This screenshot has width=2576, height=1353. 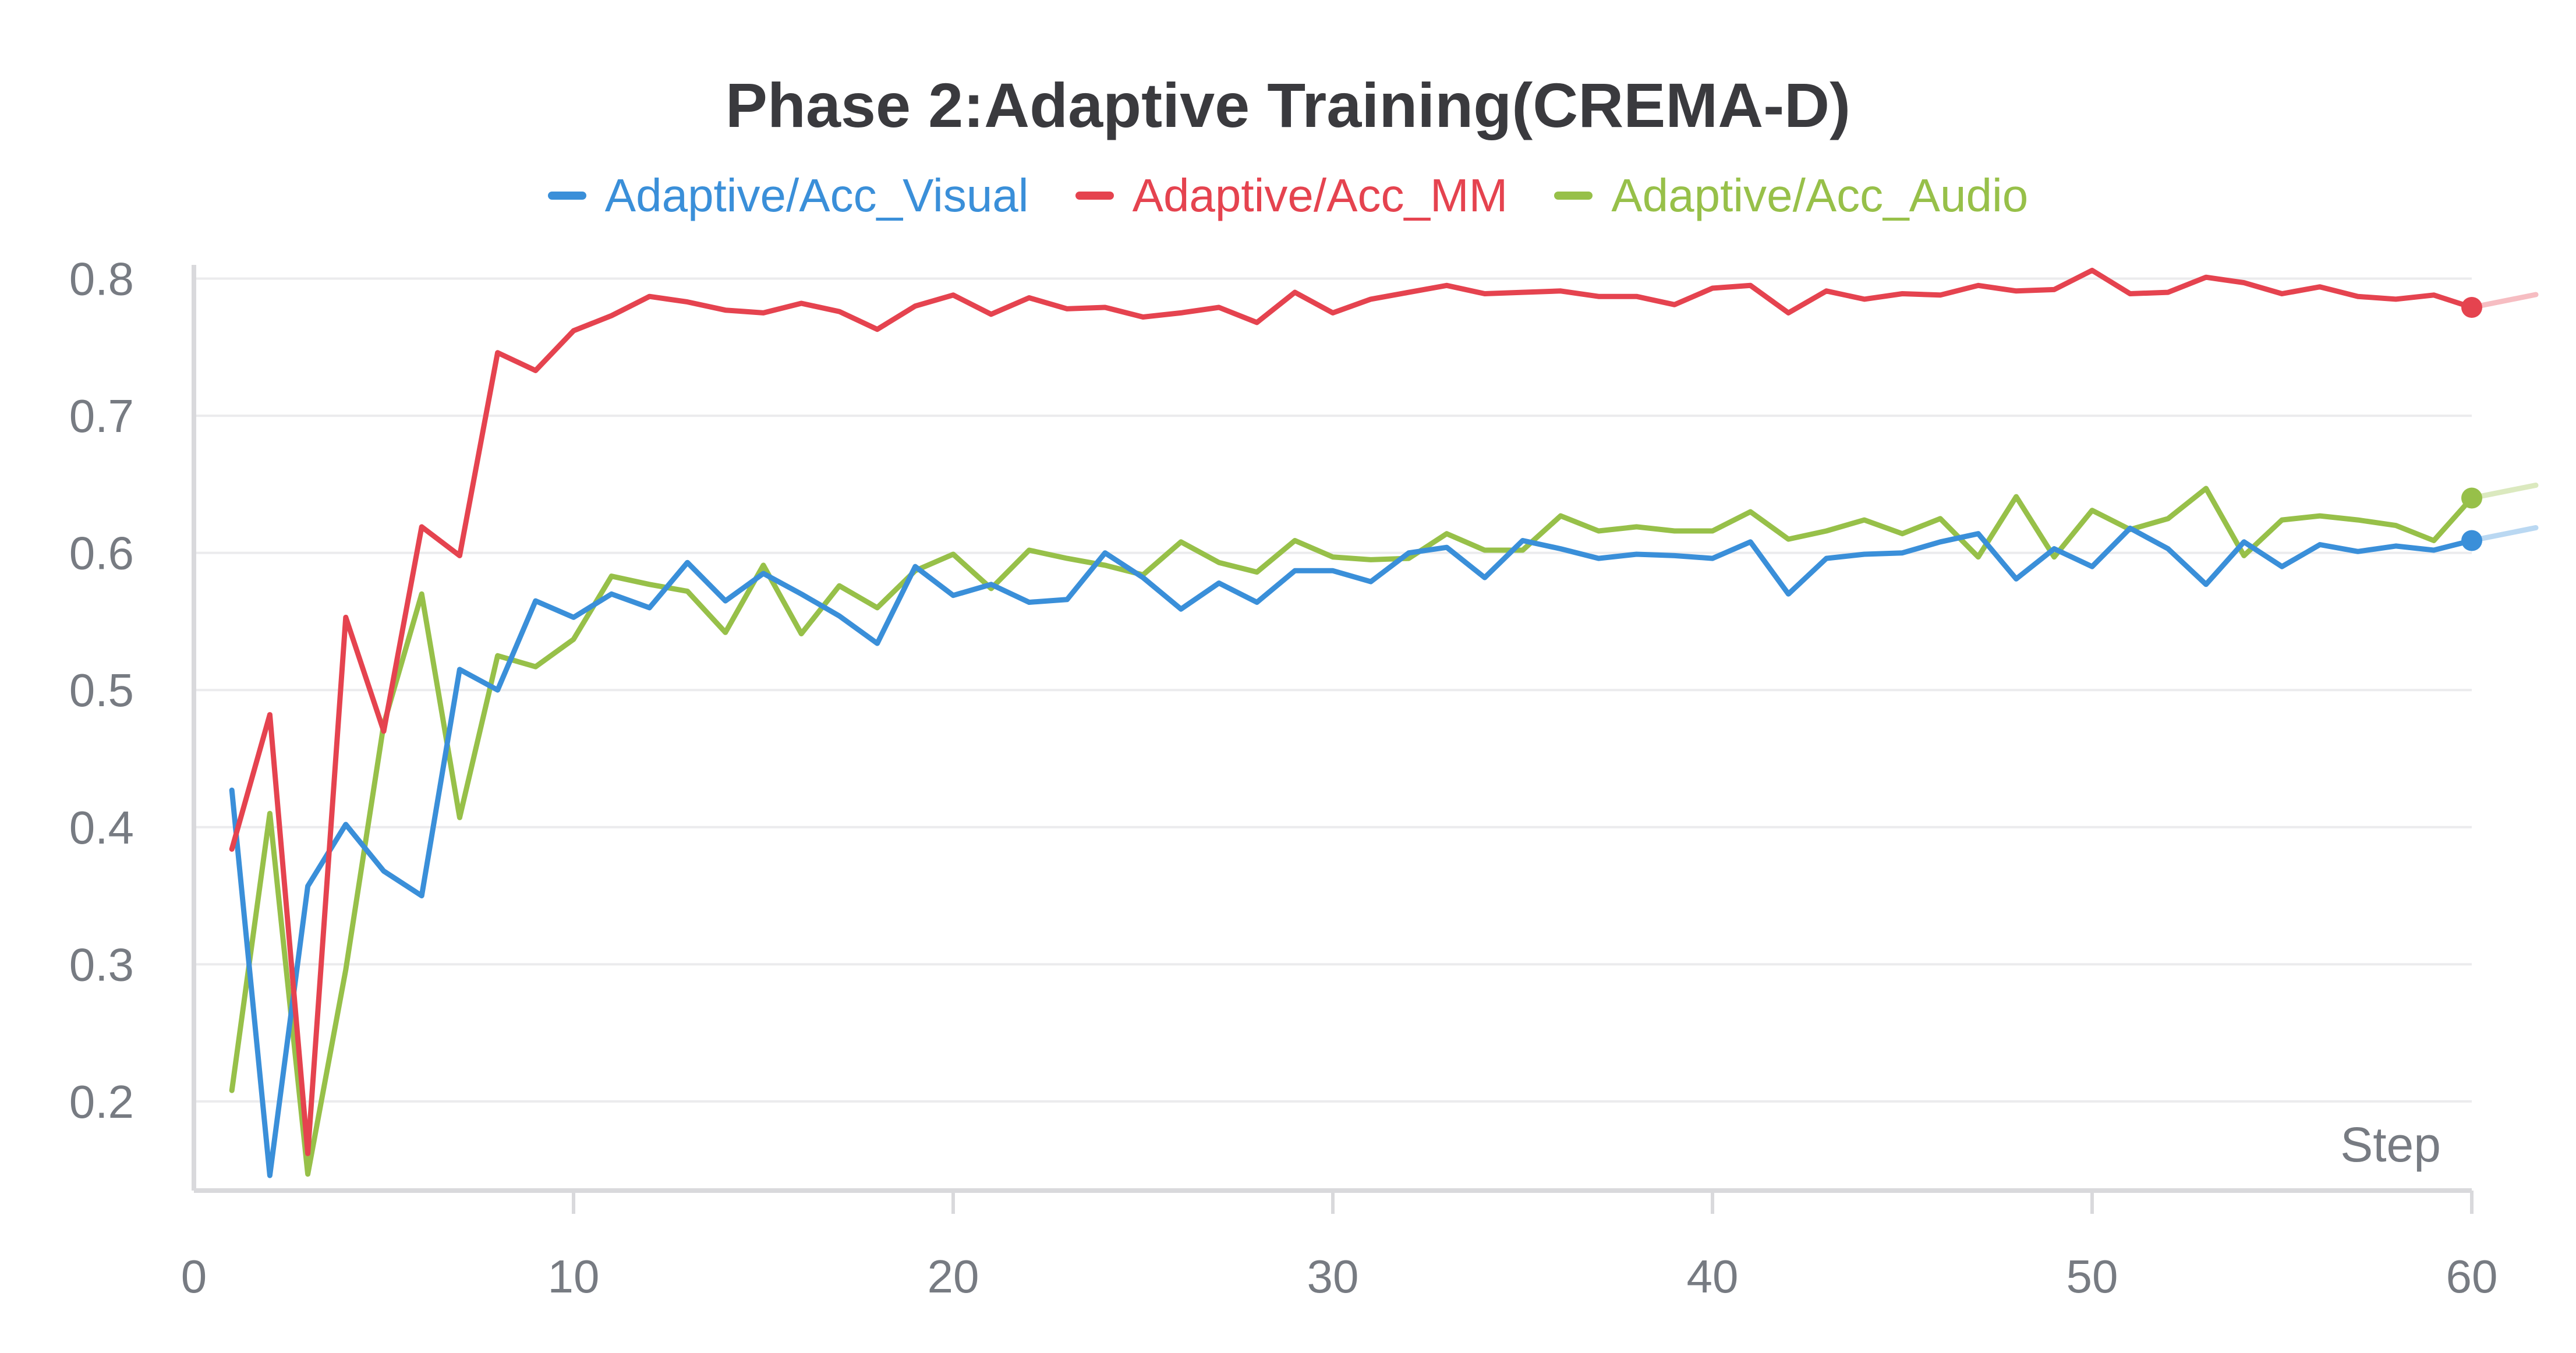 What do you see at coordinates (953, 1276) in the screenshot?
I see `x-tick-label: 20` at bounding box center [953, 1276].